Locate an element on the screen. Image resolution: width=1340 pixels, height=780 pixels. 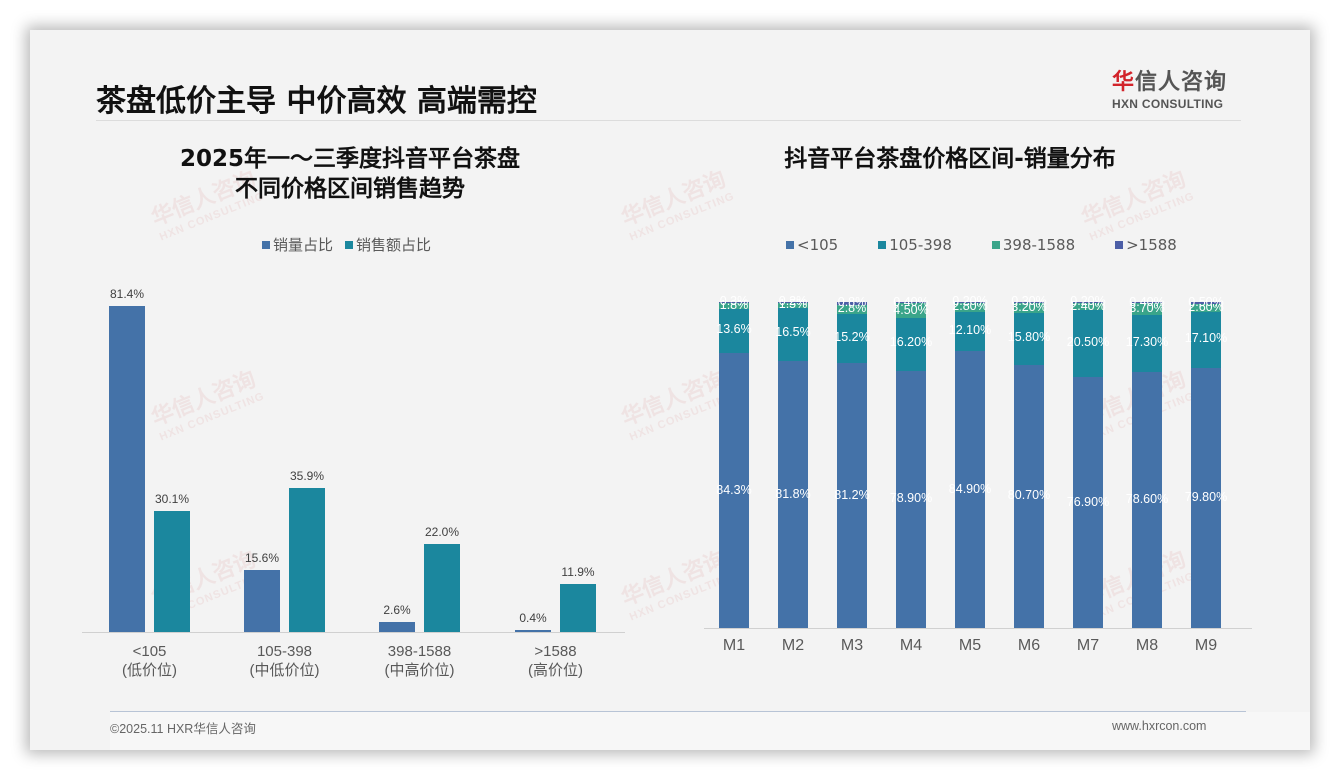
segment-label: 81.2% is located at coordinates (852, 494).